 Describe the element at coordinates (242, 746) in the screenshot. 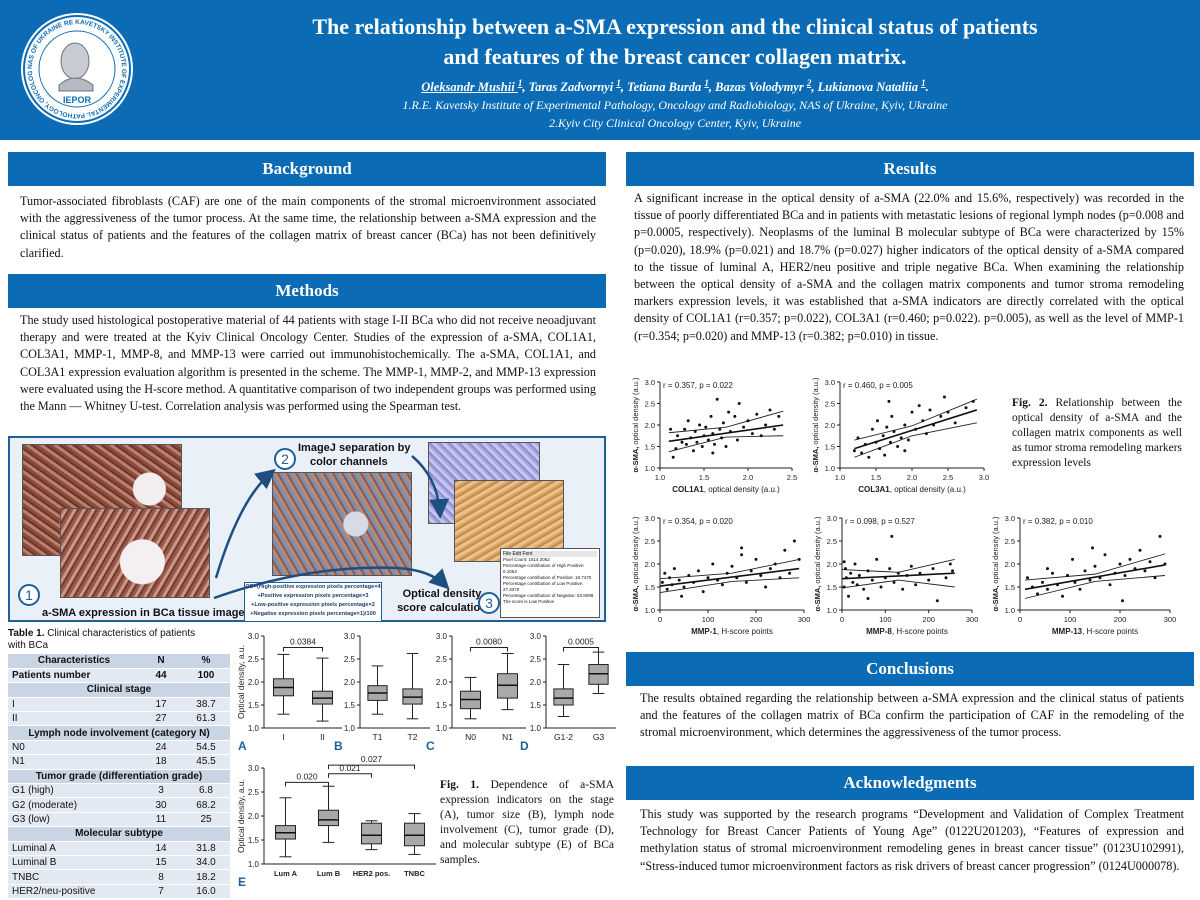

I see `panel-label-A: A` at that location.